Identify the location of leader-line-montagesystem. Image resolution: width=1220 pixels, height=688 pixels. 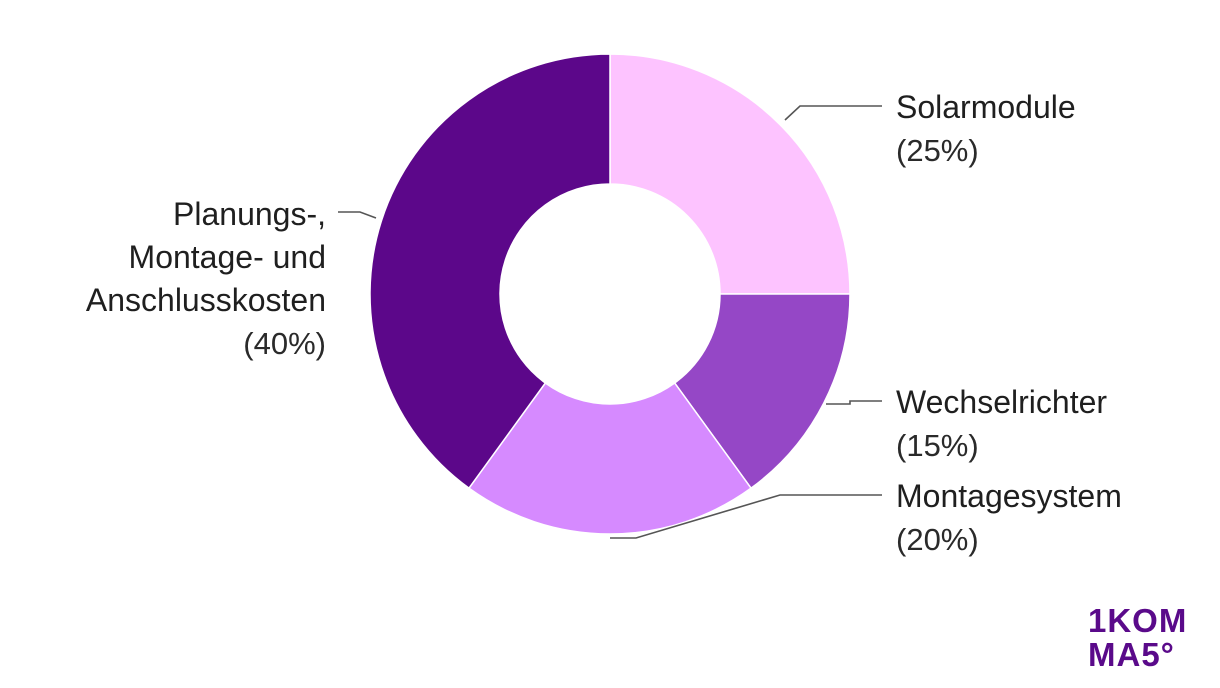
(746, 516).